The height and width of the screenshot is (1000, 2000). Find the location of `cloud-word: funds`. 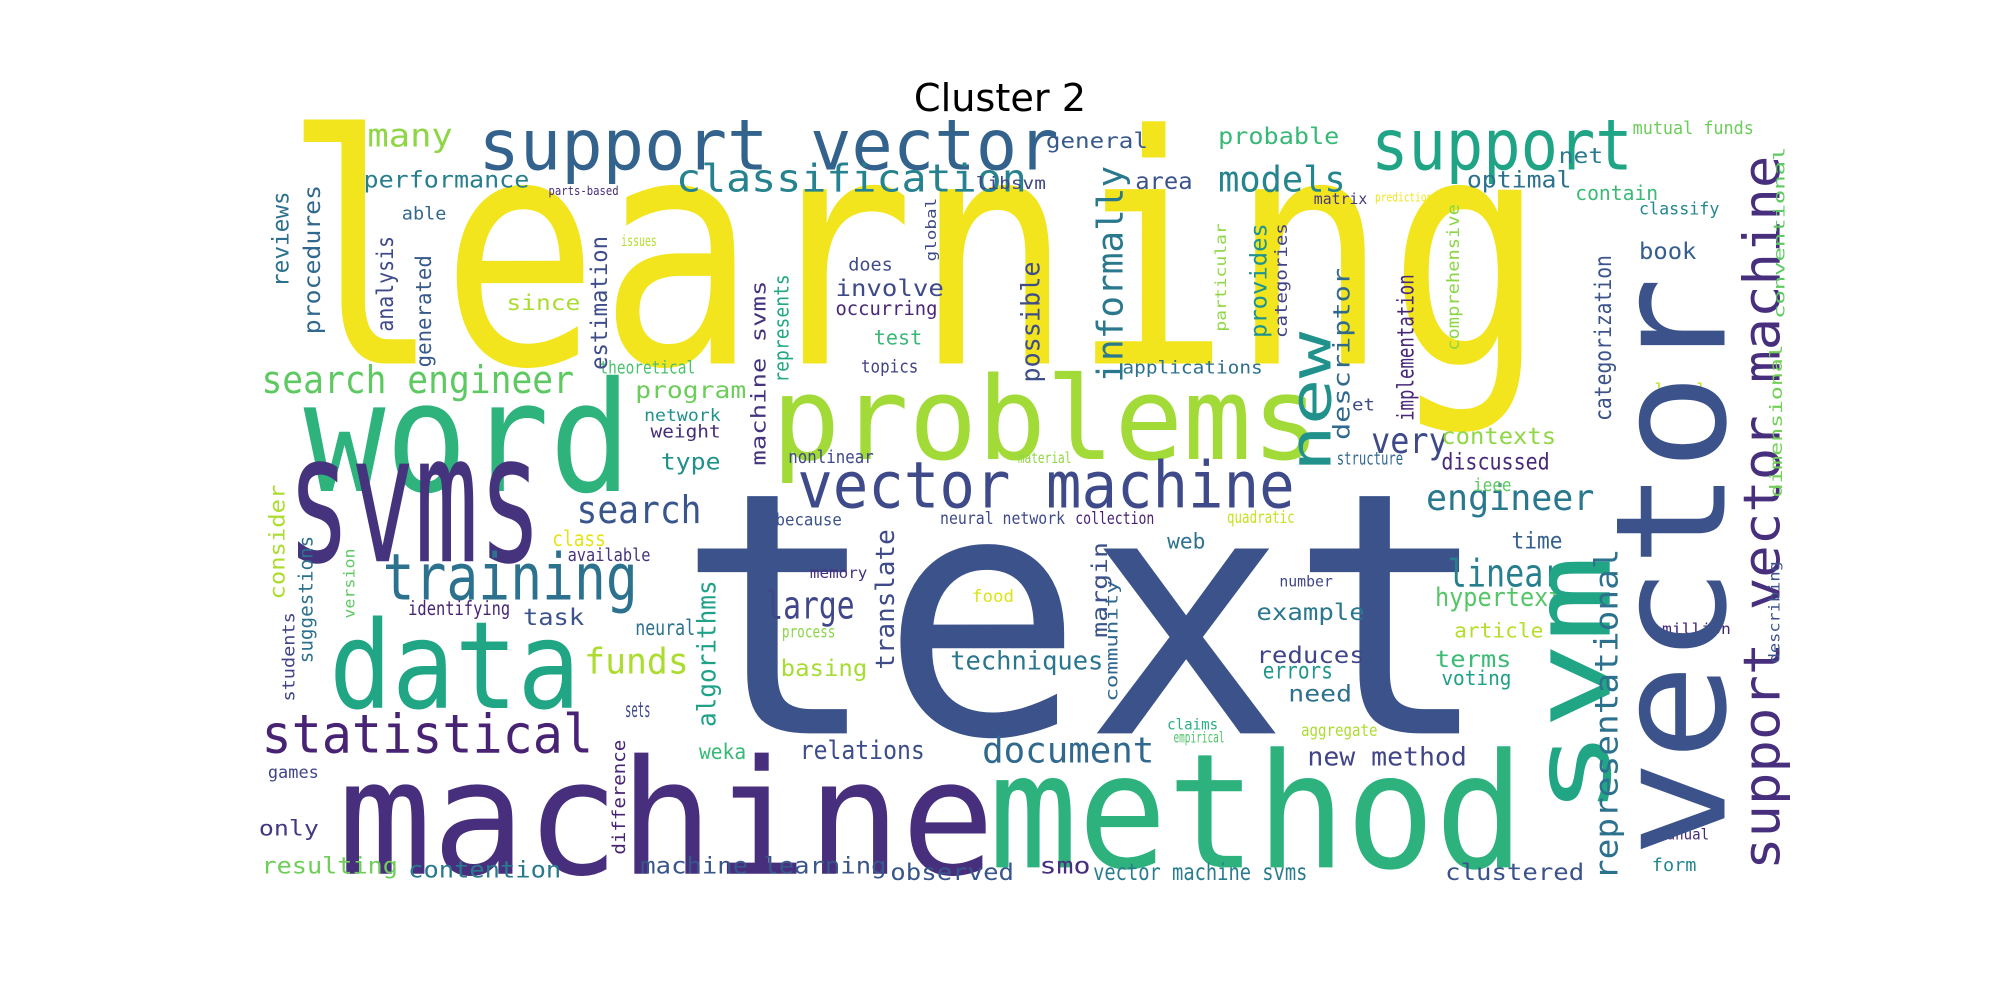

cloud-word: funds is located at coordinates (636, 661).